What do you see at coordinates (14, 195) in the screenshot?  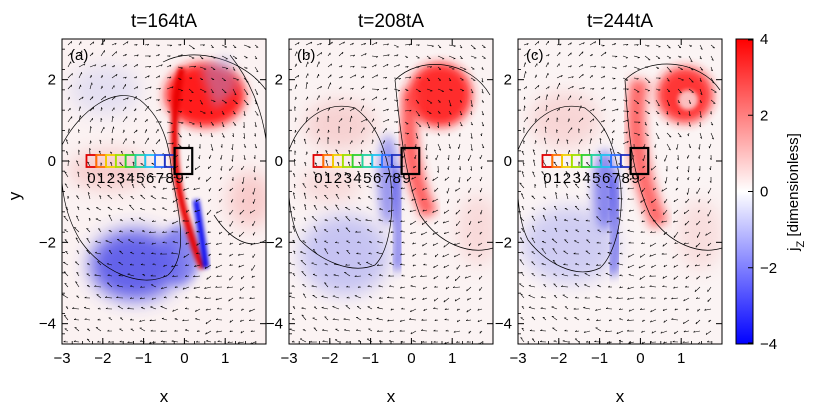 I see `y-axis-label: y` at bounding box center [14, 195].